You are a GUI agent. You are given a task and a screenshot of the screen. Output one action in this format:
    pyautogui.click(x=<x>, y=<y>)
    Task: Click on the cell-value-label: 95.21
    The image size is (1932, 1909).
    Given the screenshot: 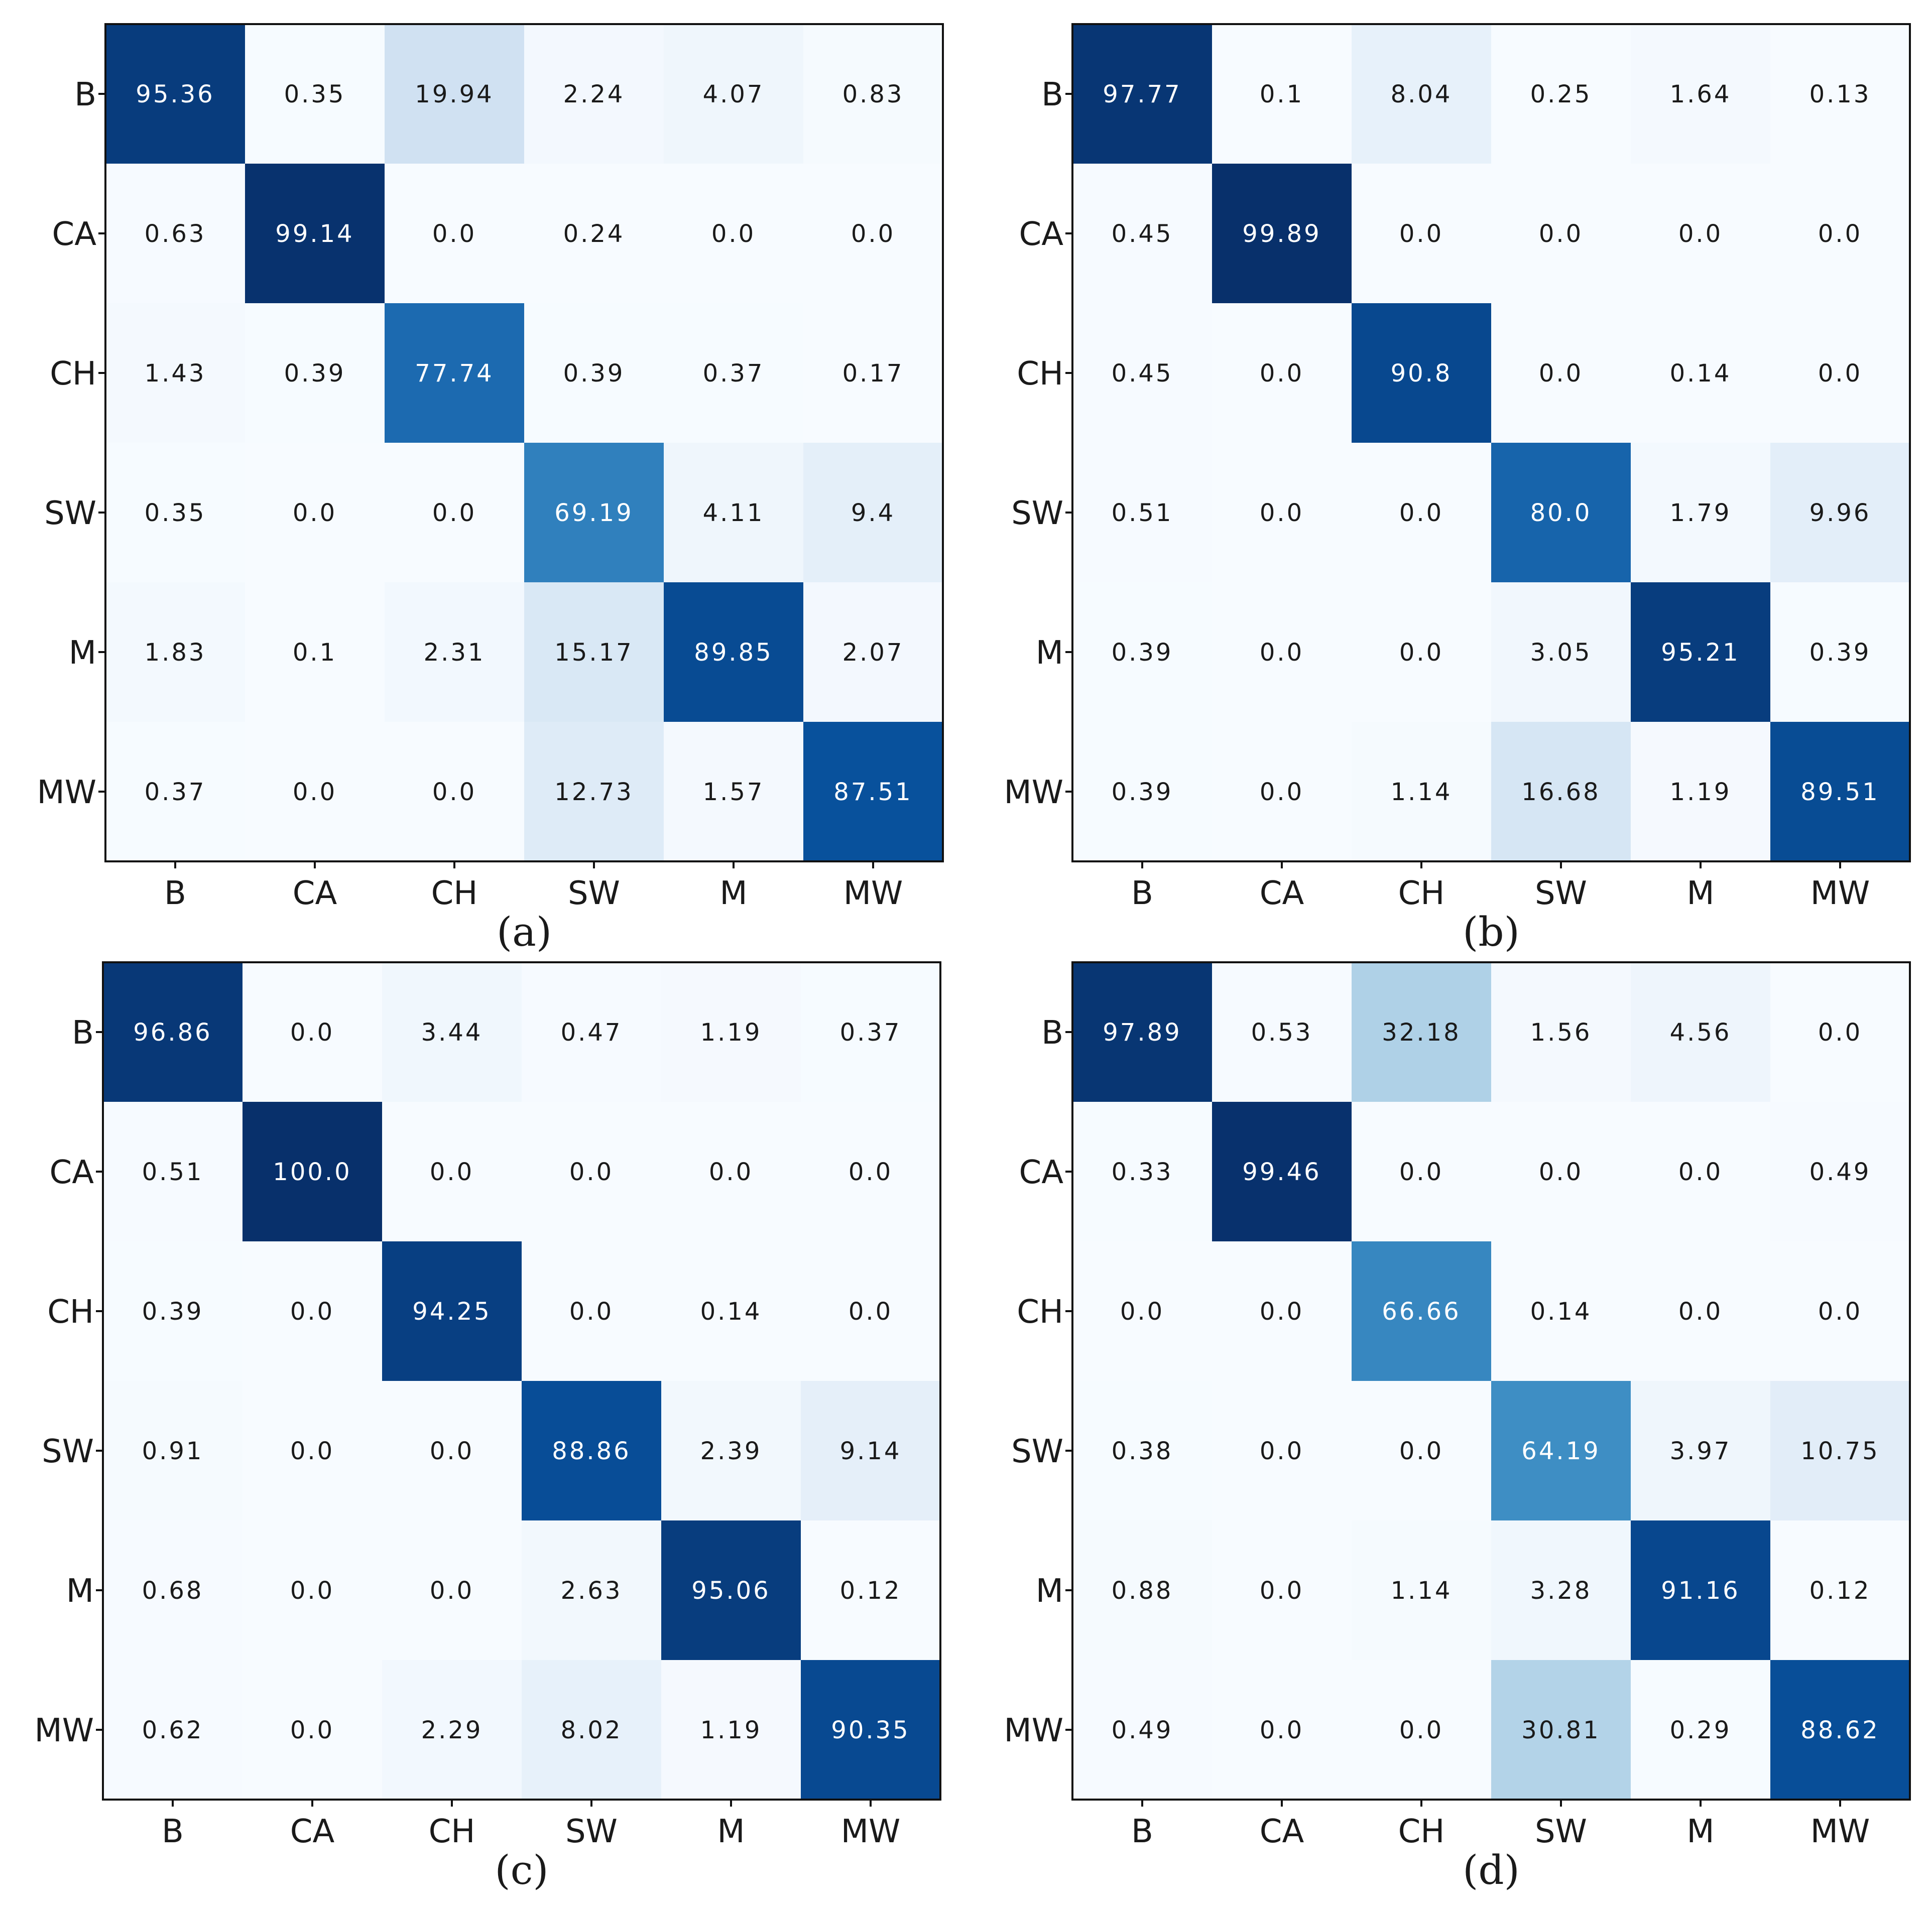 What is the action you would take?
    pyautogui.click(x=1700, y=653)
    